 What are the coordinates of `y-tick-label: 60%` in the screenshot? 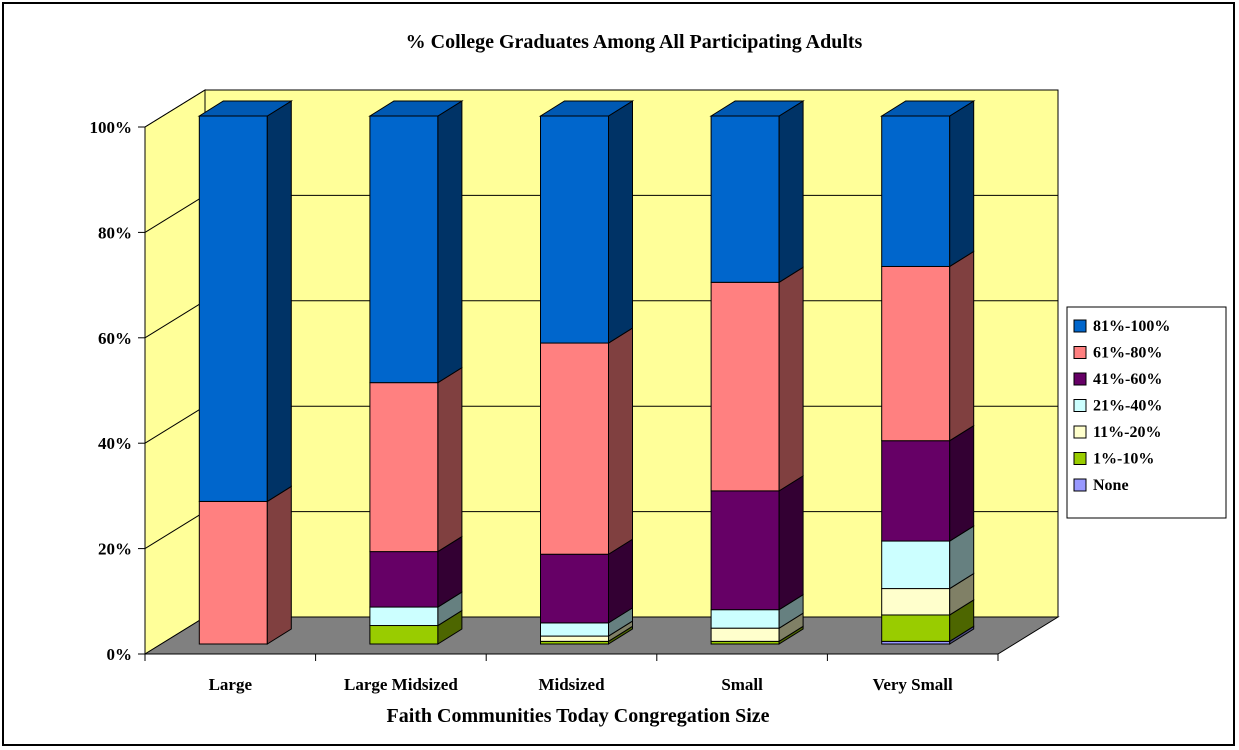 It's located at (115, 338).